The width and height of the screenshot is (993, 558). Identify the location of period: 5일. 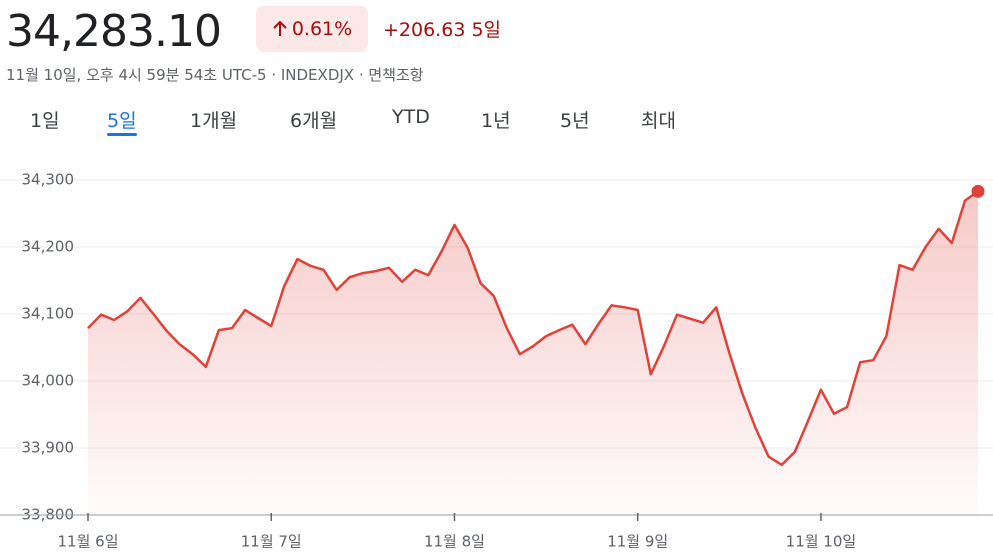
(486, 30).